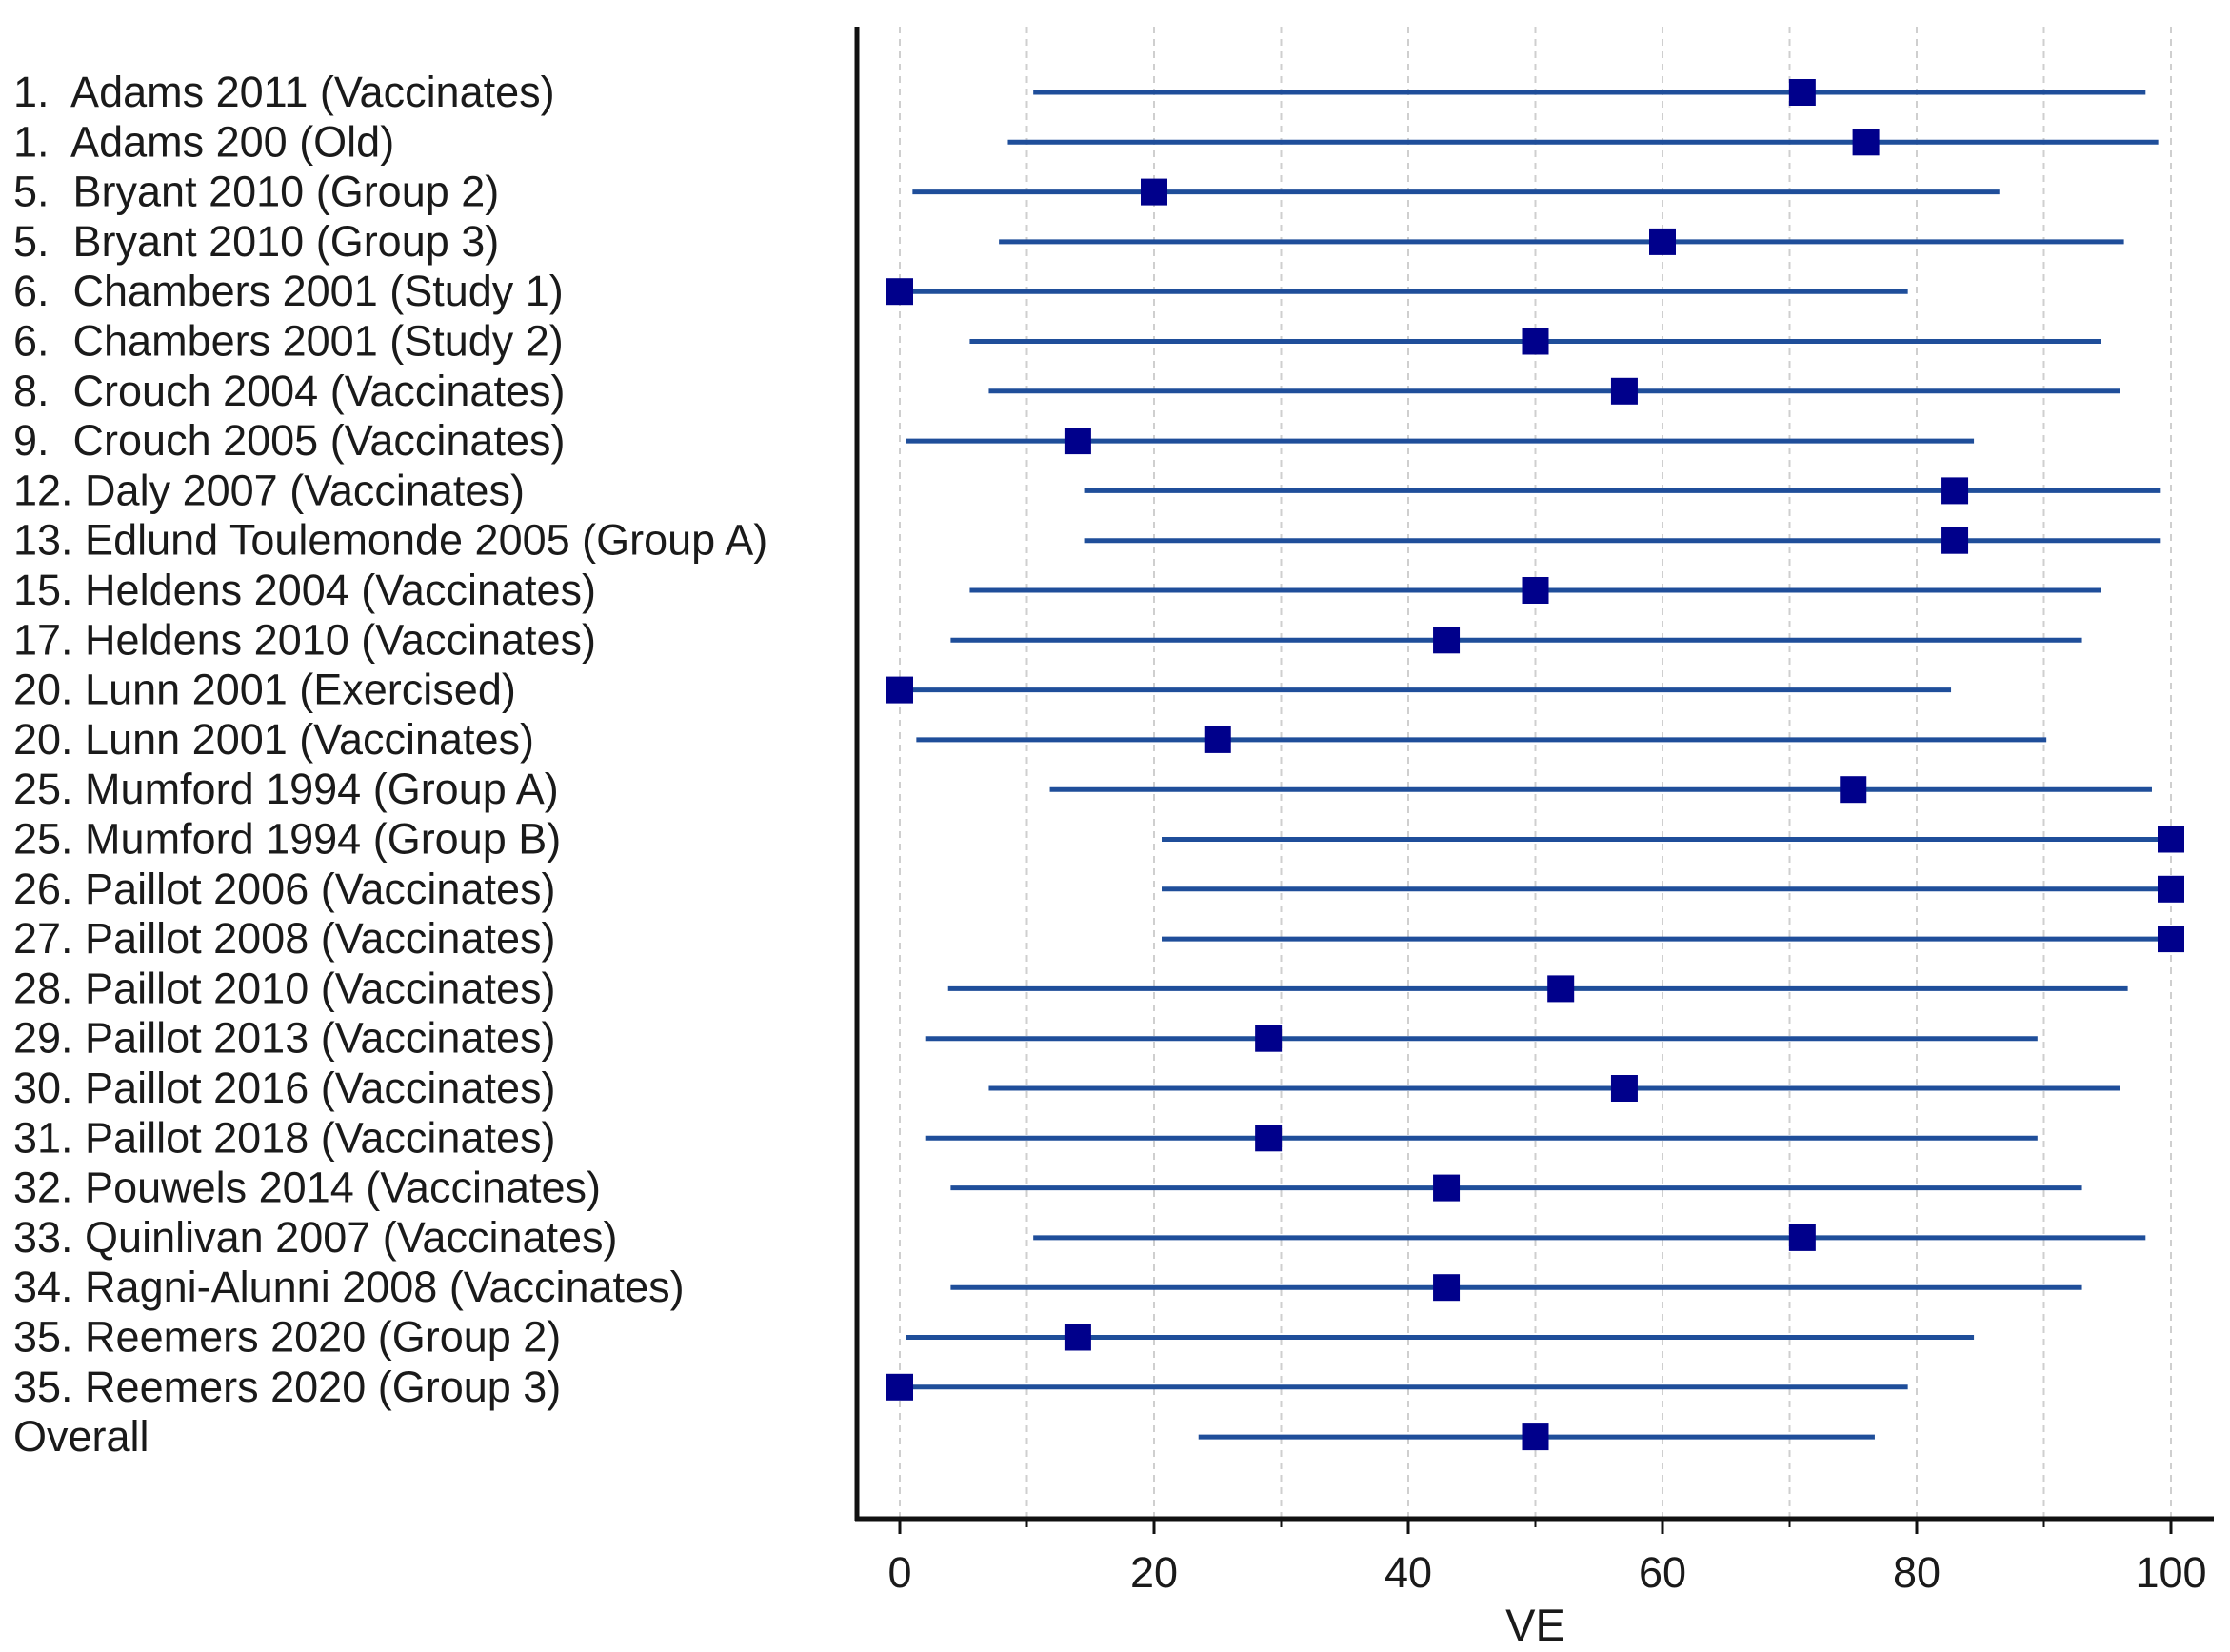 The width and height of the screenshot is (2230, 1652). What do you see at coordinates (289, 391) in the screenshot?
I see `study-label: 8. Crouch 2004 (Vaccinates)` at bounding box center [289, 391].